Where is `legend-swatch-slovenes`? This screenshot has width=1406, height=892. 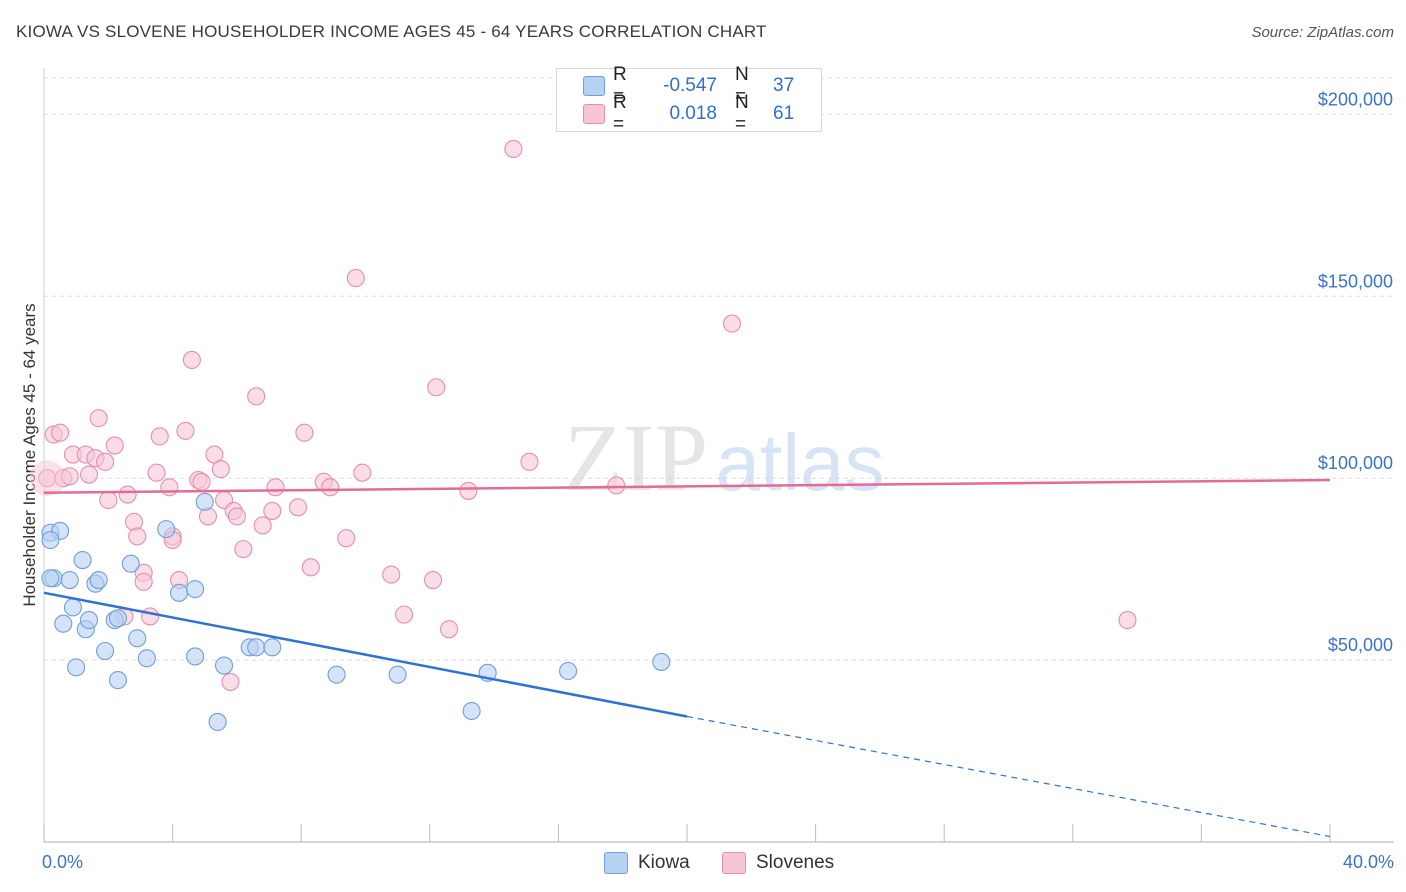
legend-swatch-slovenes is located at coordinates (734, 863).